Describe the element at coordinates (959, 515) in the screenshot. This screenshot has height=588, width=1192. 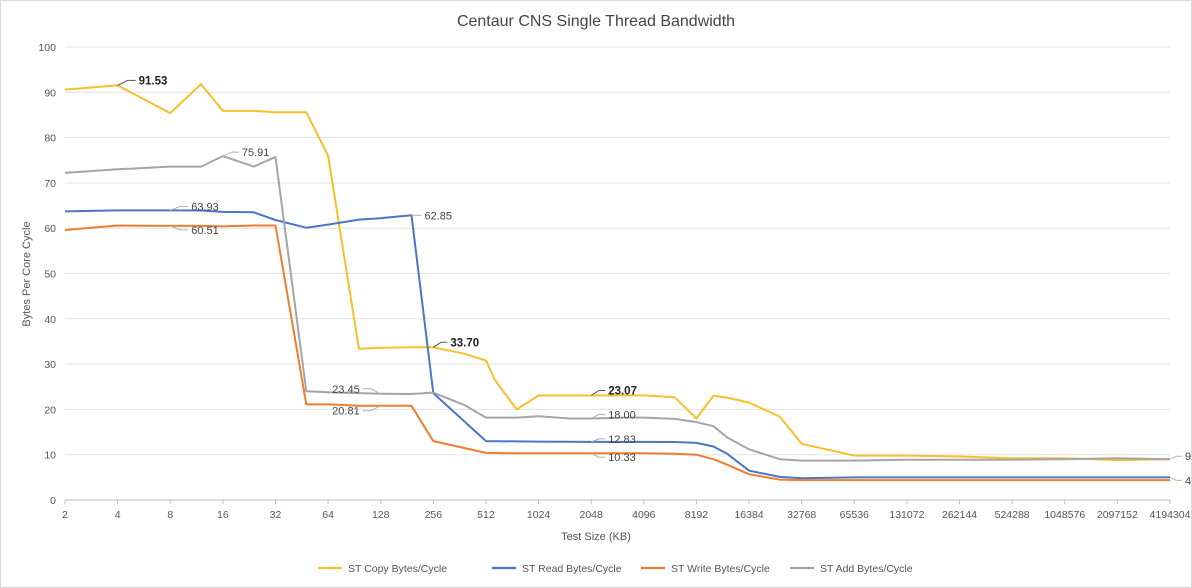
I see `x-tick-label: 262144` at that location.